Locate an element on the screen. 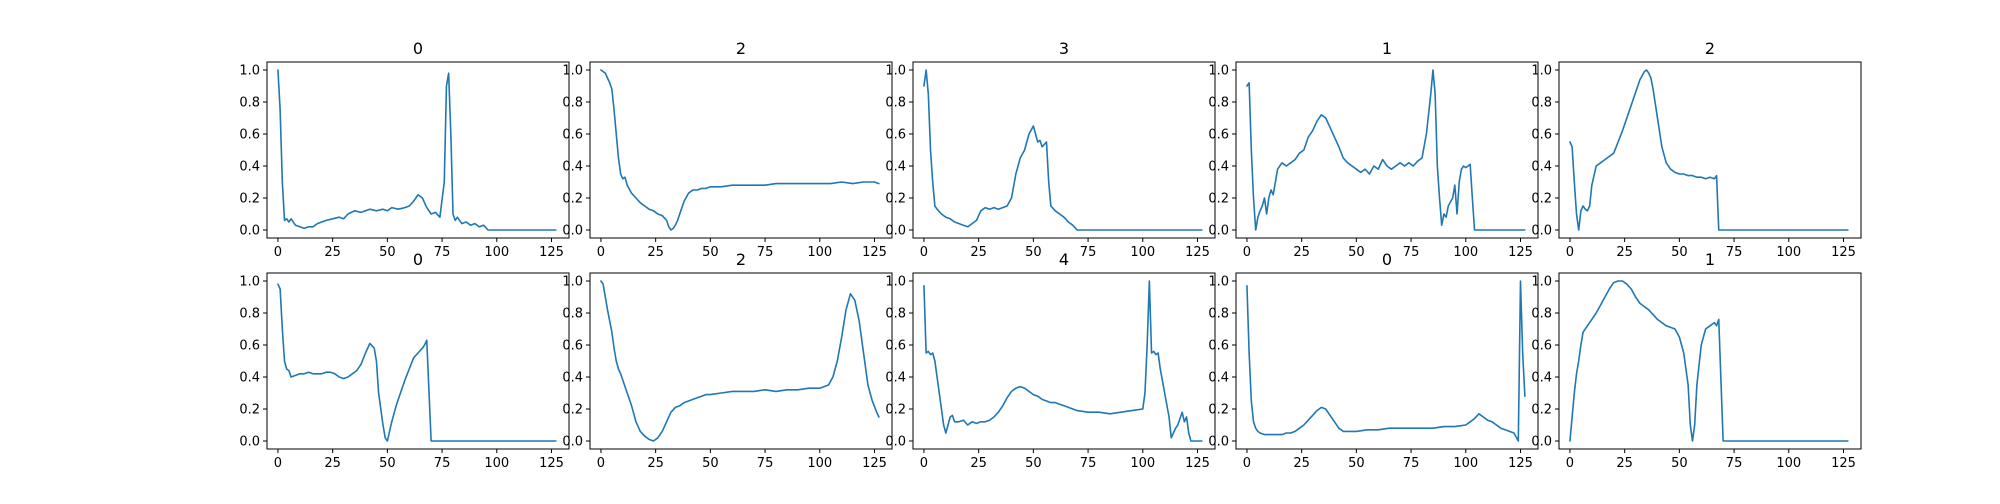 Image resolution: width=2000 pixels, height=504 pixels. subplot-5: 0 0 25 50 75 100 125 0.0 0.2 0.4 0.6 0.8 1.0 is located at coordinates (404, 360).